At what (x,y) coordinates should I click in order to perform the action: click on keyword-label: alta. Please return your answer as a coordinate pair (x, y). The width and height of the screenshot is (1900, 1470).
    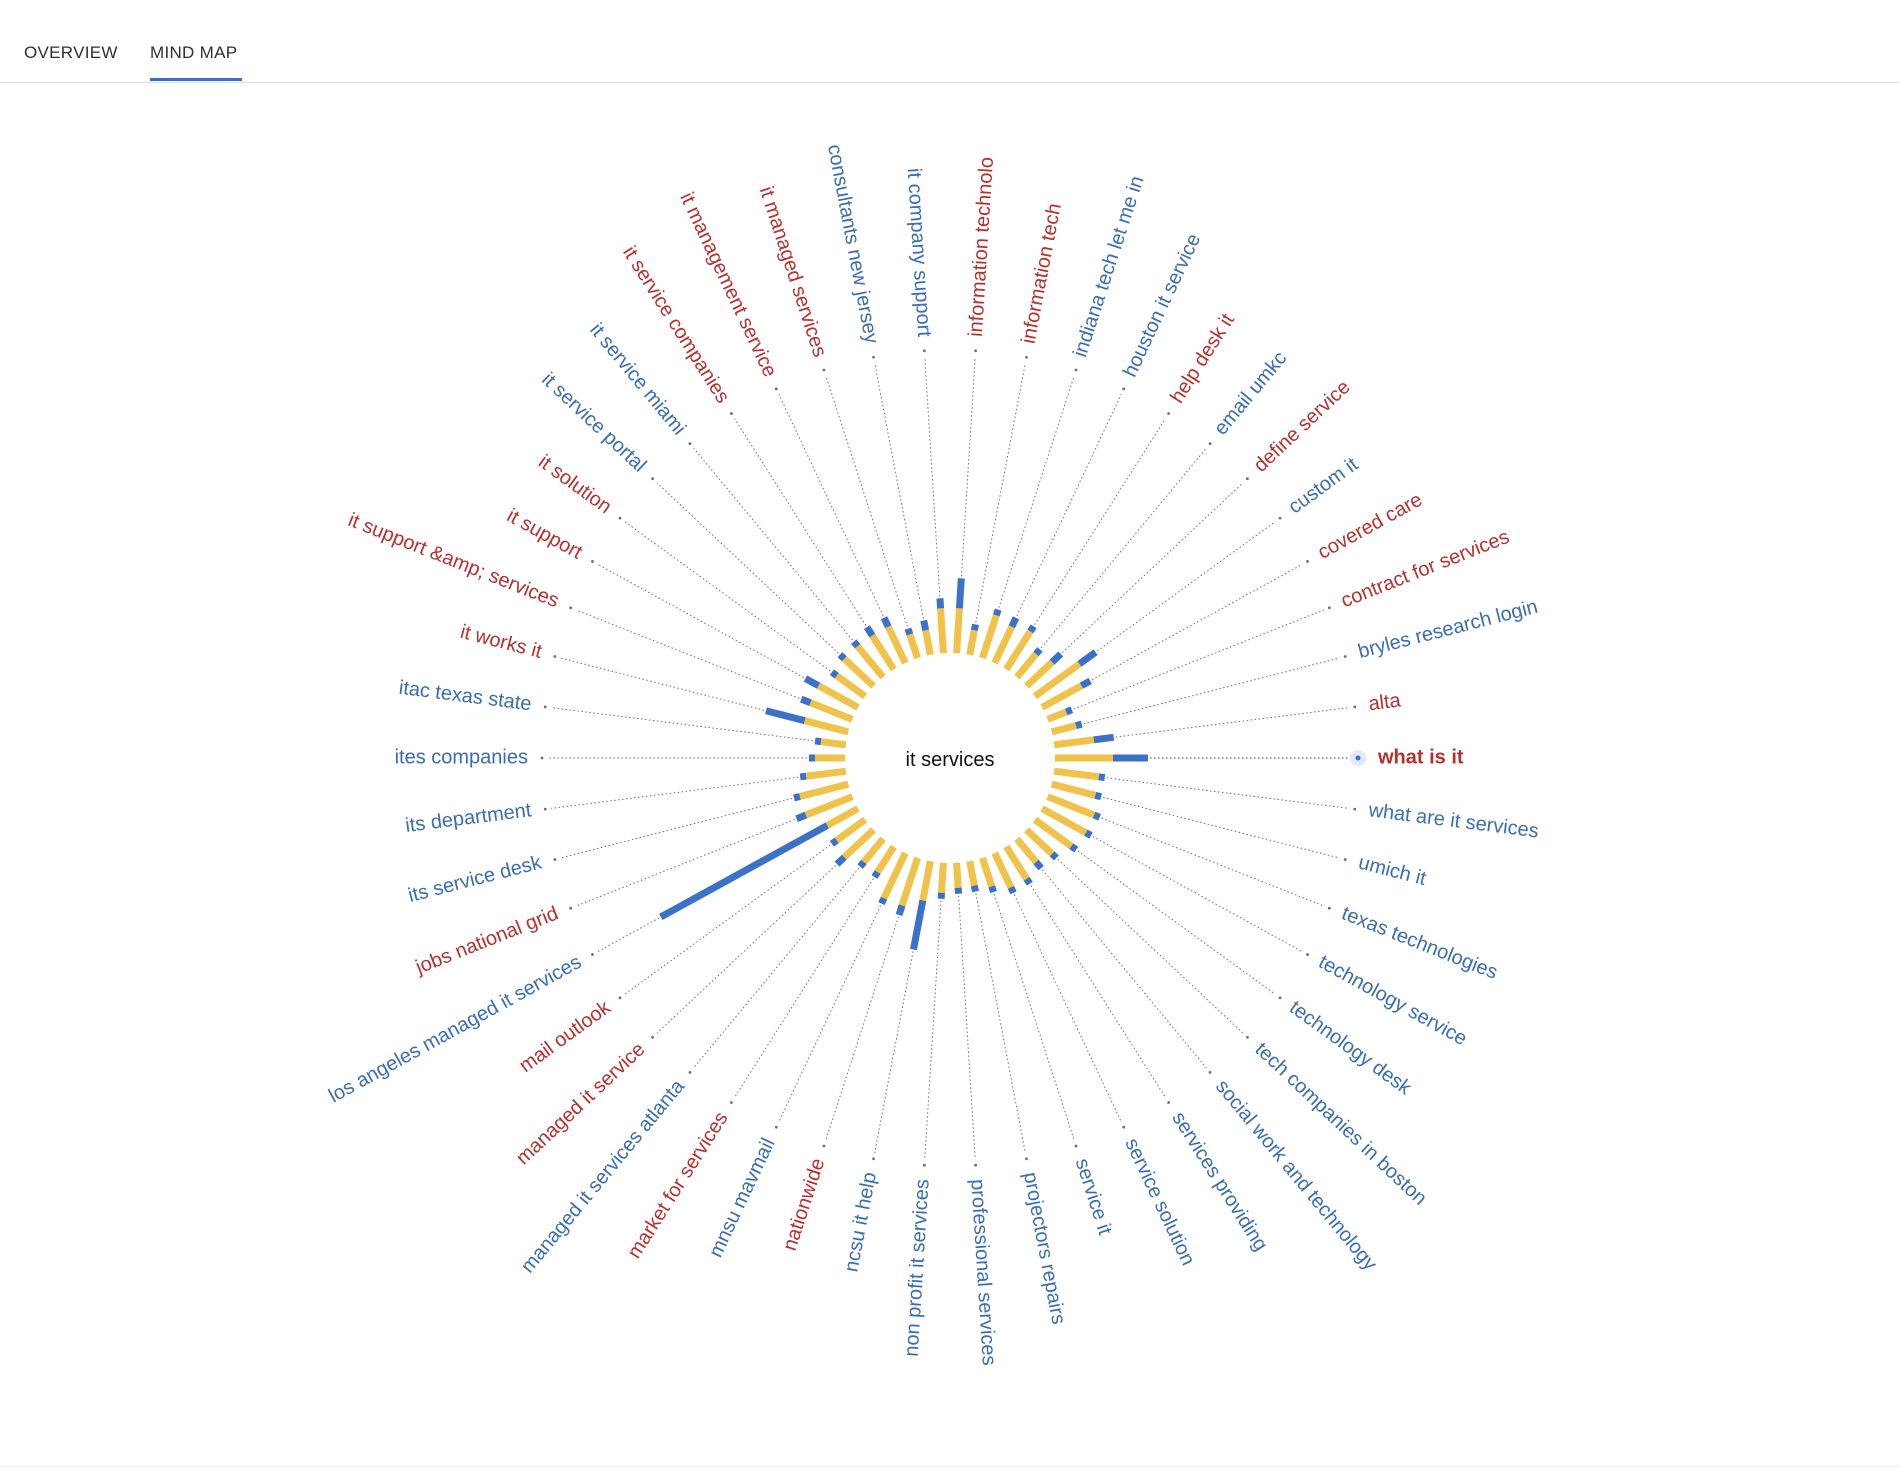
    Looking at the image, I should click on (1385, 702).